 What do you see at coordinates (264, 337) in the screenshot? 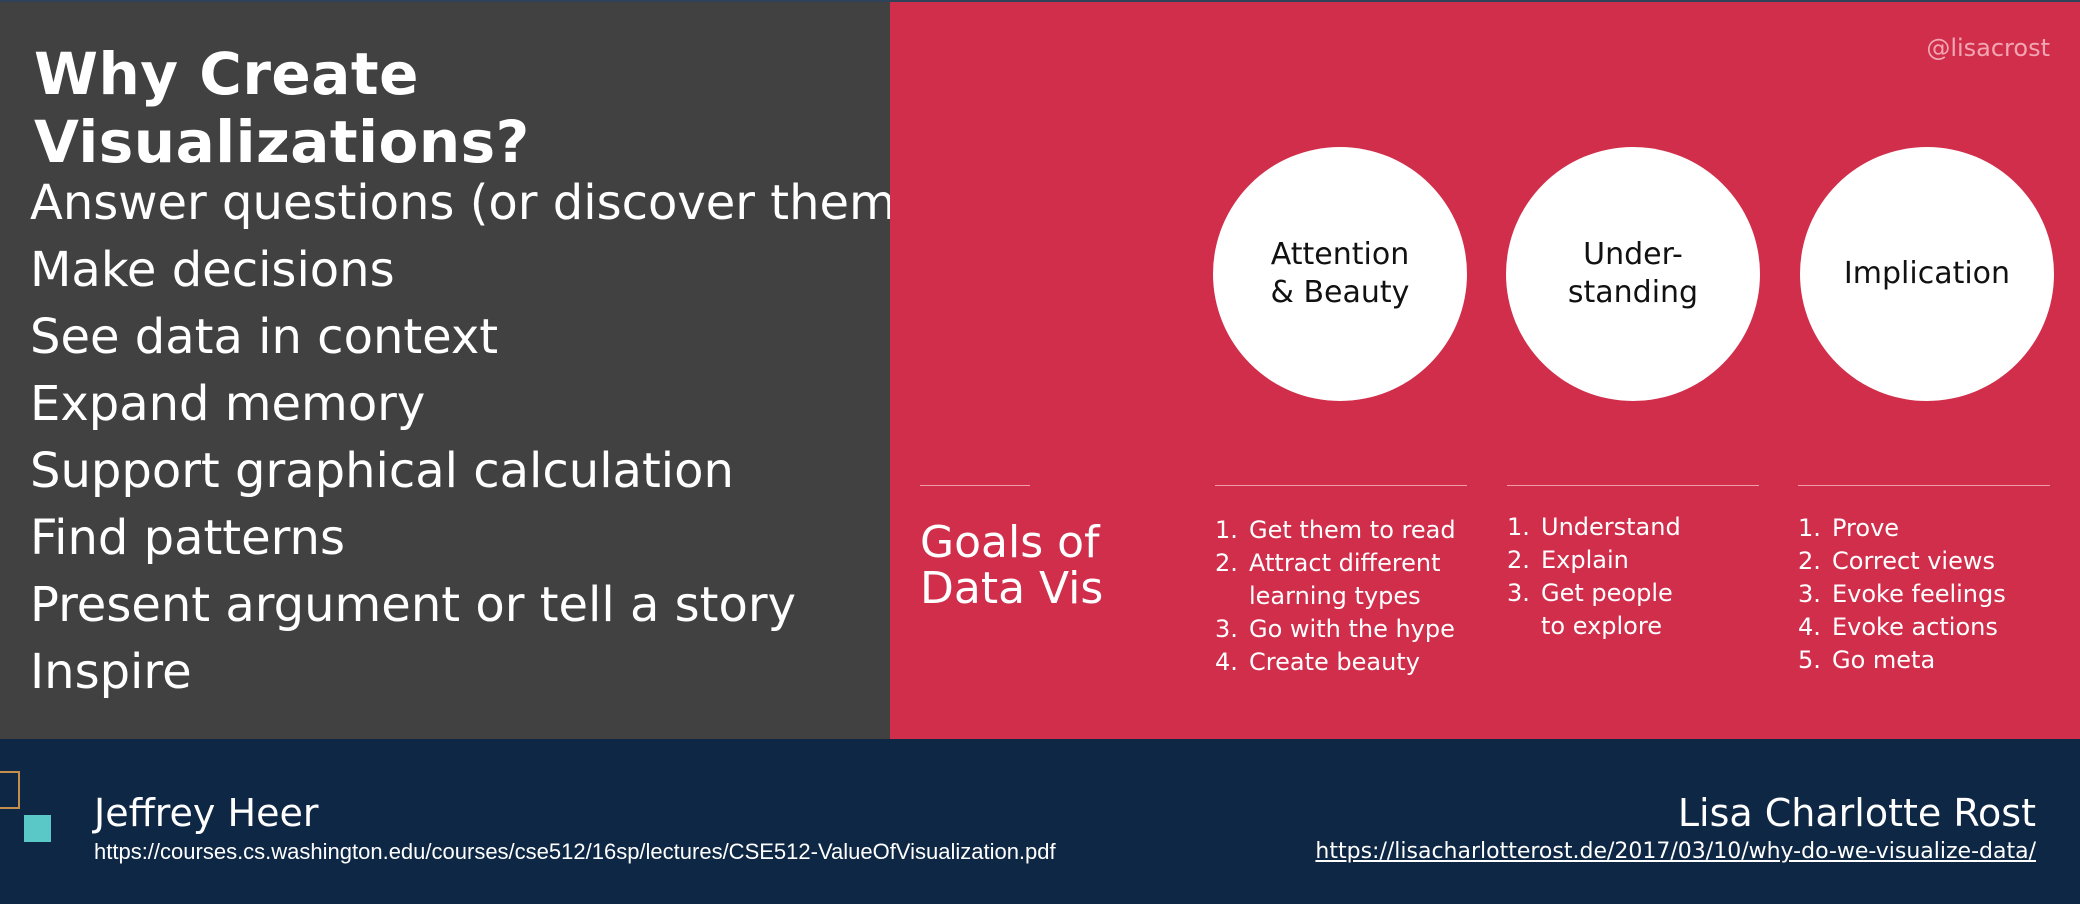
I see `reason-item: See data in context` at bounding box center [264, 337].